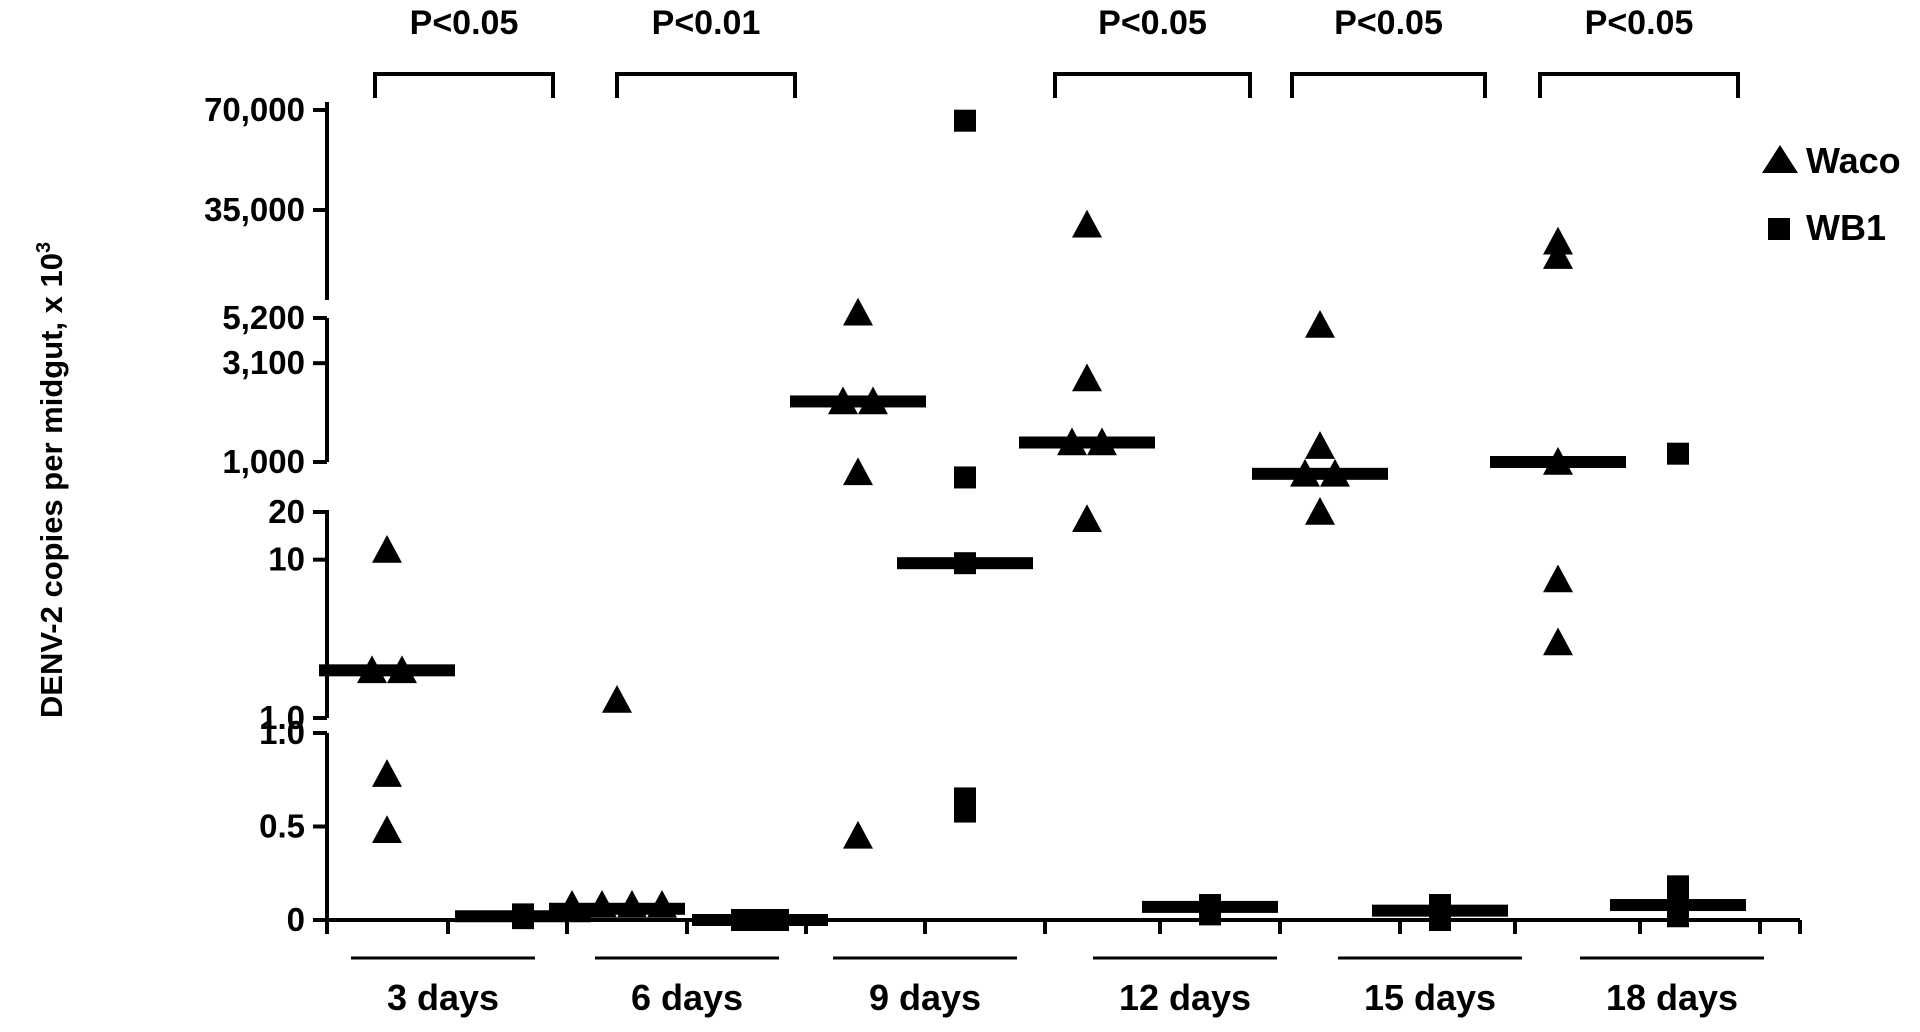 The height and width of the screenshot is (1032, 1920). Describe the element at coordinates (706, 23) in the screenshot. I see `p-value-label: P<0.01` at that location.